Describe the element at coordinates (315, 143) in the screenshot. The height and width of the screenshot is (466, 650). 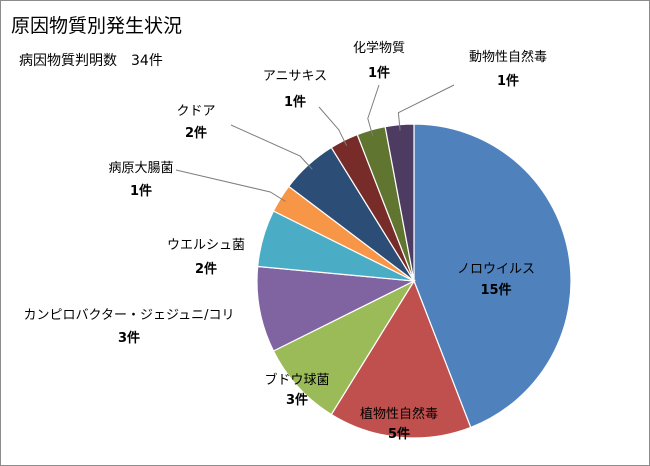
I see `leader-lines` at that location.